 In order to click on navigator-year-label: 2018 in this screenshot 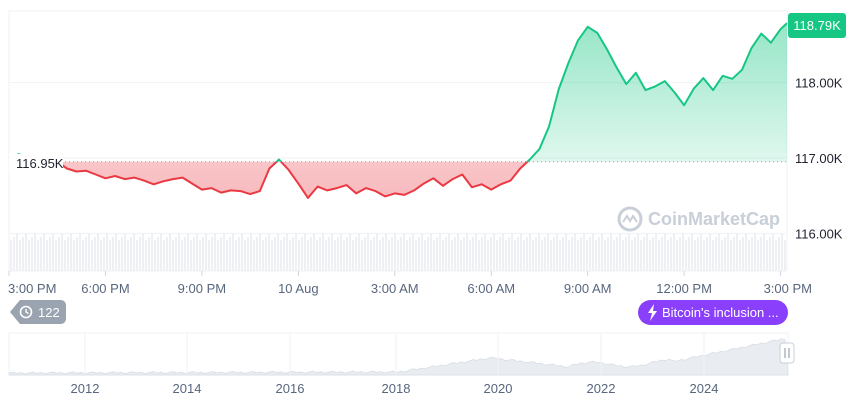, I will do `click(396, 388)`.